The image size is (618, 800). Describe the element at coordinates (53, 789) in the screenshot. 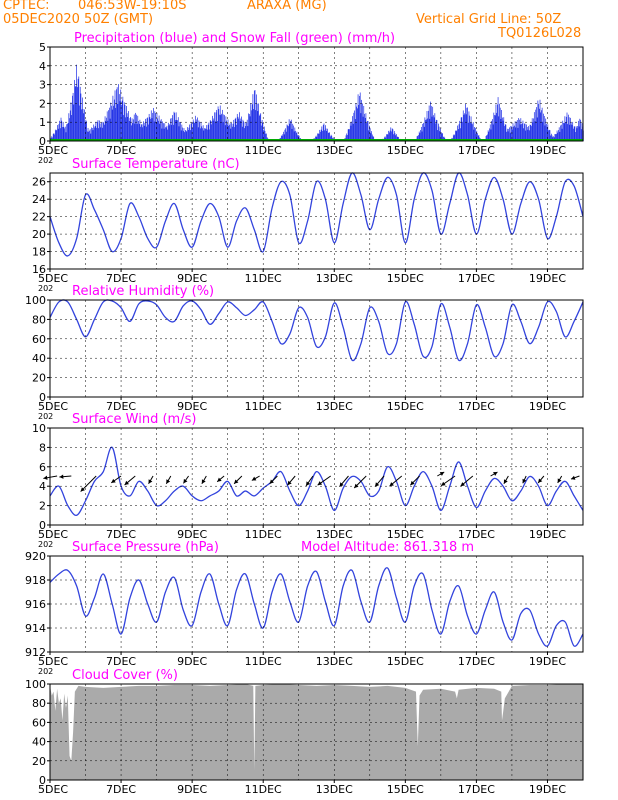

I see `x-tick-label: 5DEC` at that location.